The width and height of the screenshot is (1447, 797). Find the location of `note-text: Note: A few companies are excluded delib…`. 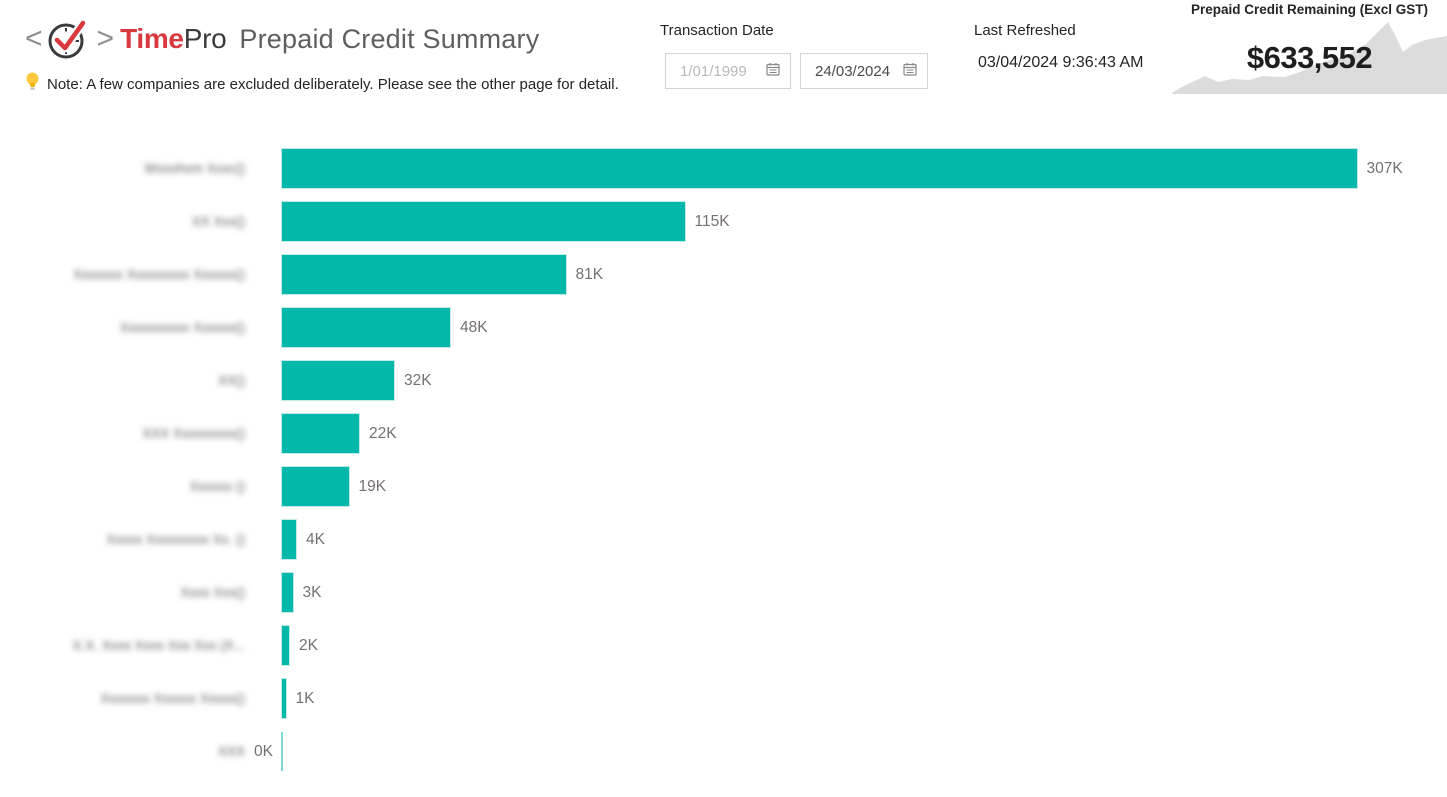

note-text: Note: A few companies are excluded delib… is located at coordinates (333, 84).